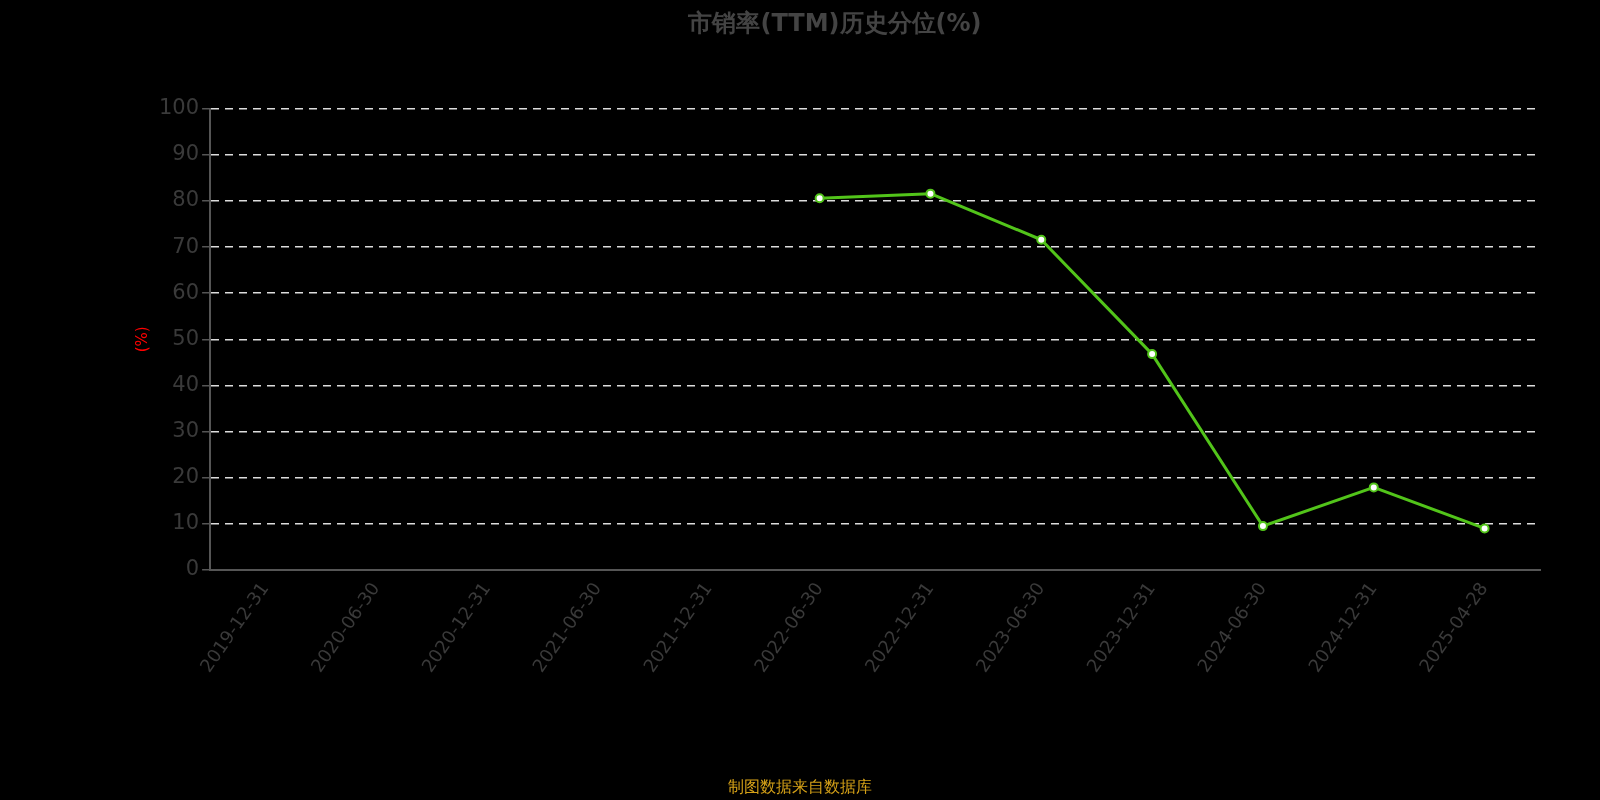  I want to click on y-tick-label: 90, so click(186, 153).